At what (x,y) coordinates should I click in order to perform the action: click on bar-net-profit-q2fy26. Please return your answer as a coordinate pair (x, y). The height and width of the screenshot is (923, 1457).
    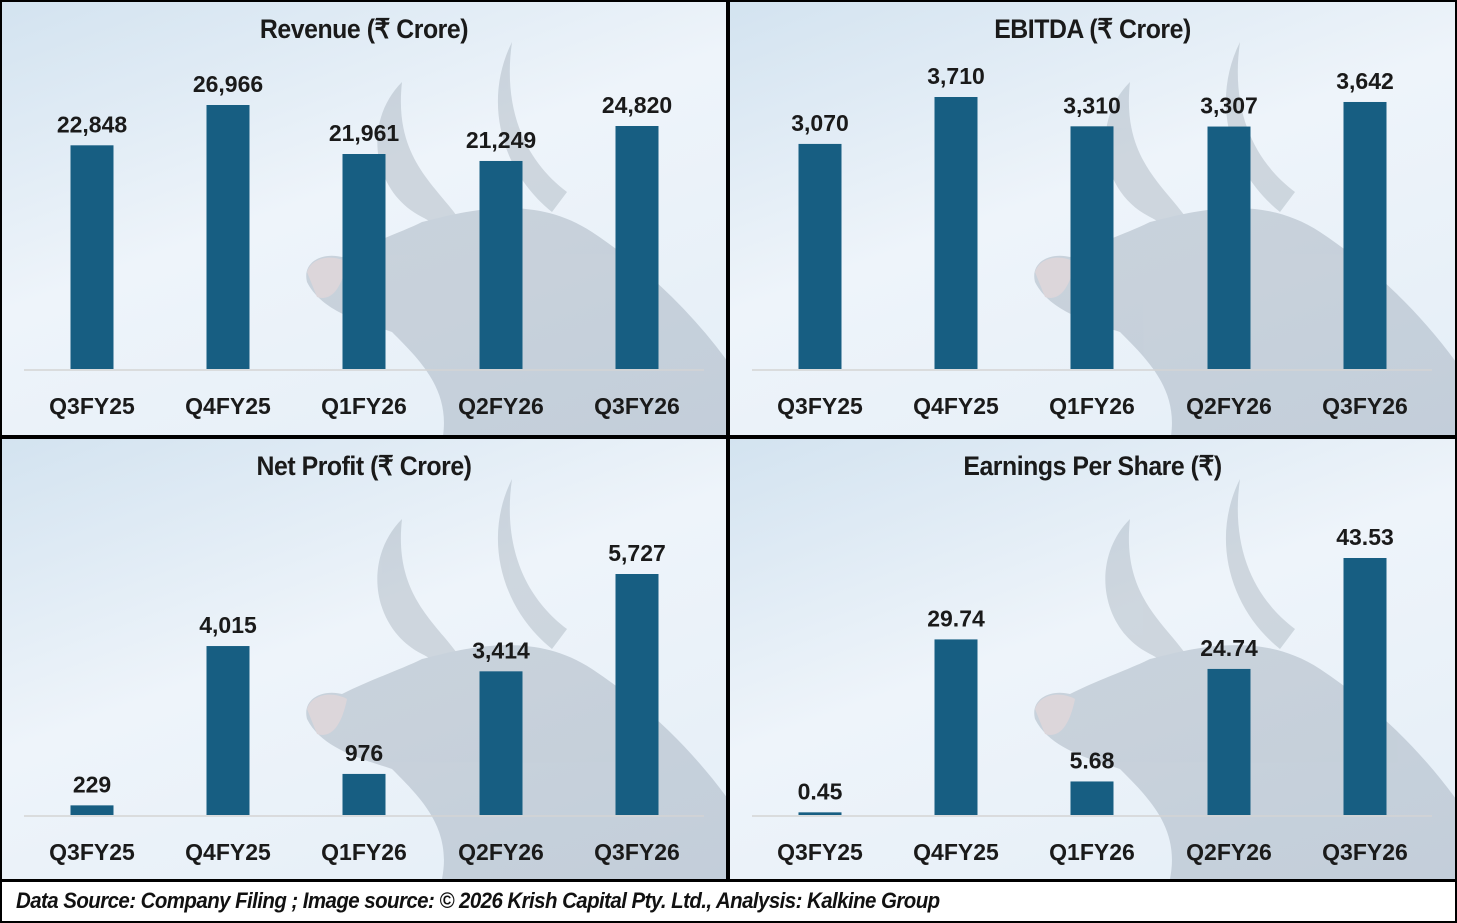
    Looking at the image, I should click on (501, 743).